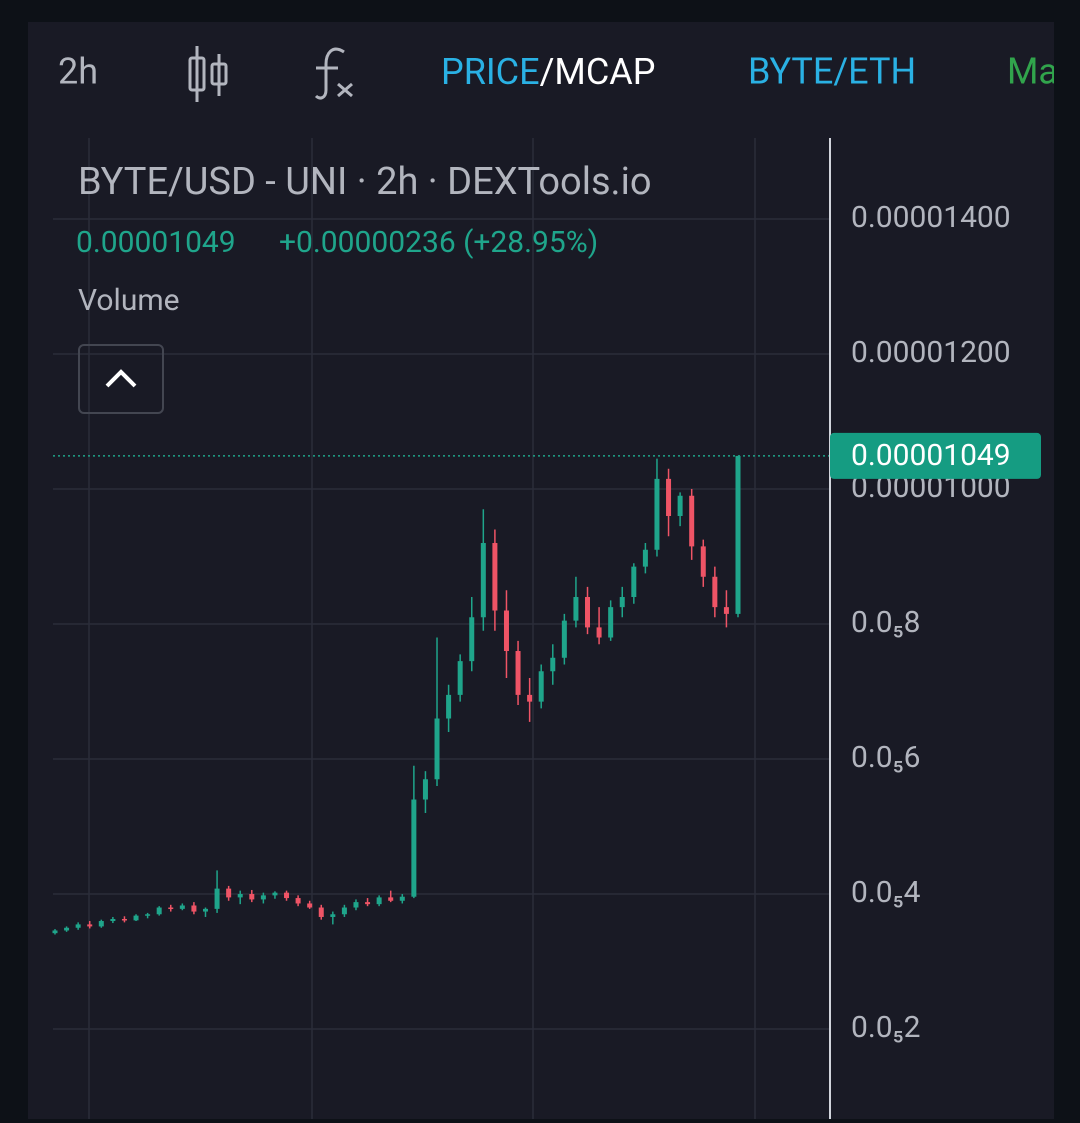 This screenshot has height=1123, width=1080. What do you see at coordinates (490, 72) in the screenshot?
I see `price-tab: PRICE` at bounding box center [490, 72].